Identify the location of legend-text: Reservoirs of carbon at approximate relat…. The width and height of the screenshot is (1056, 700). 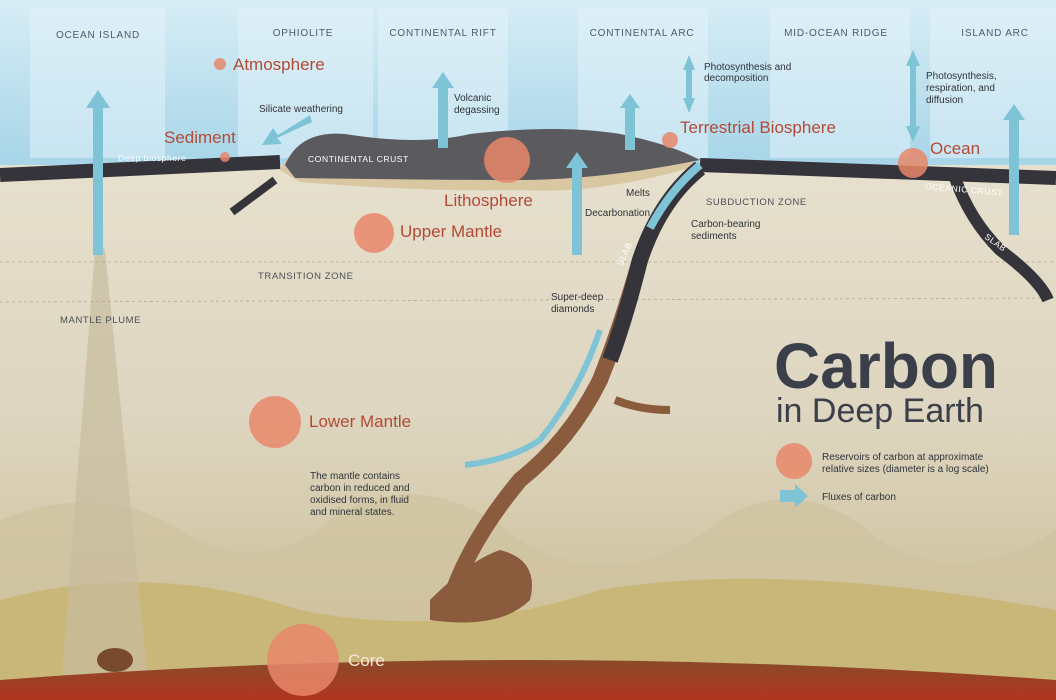
(905, 463).